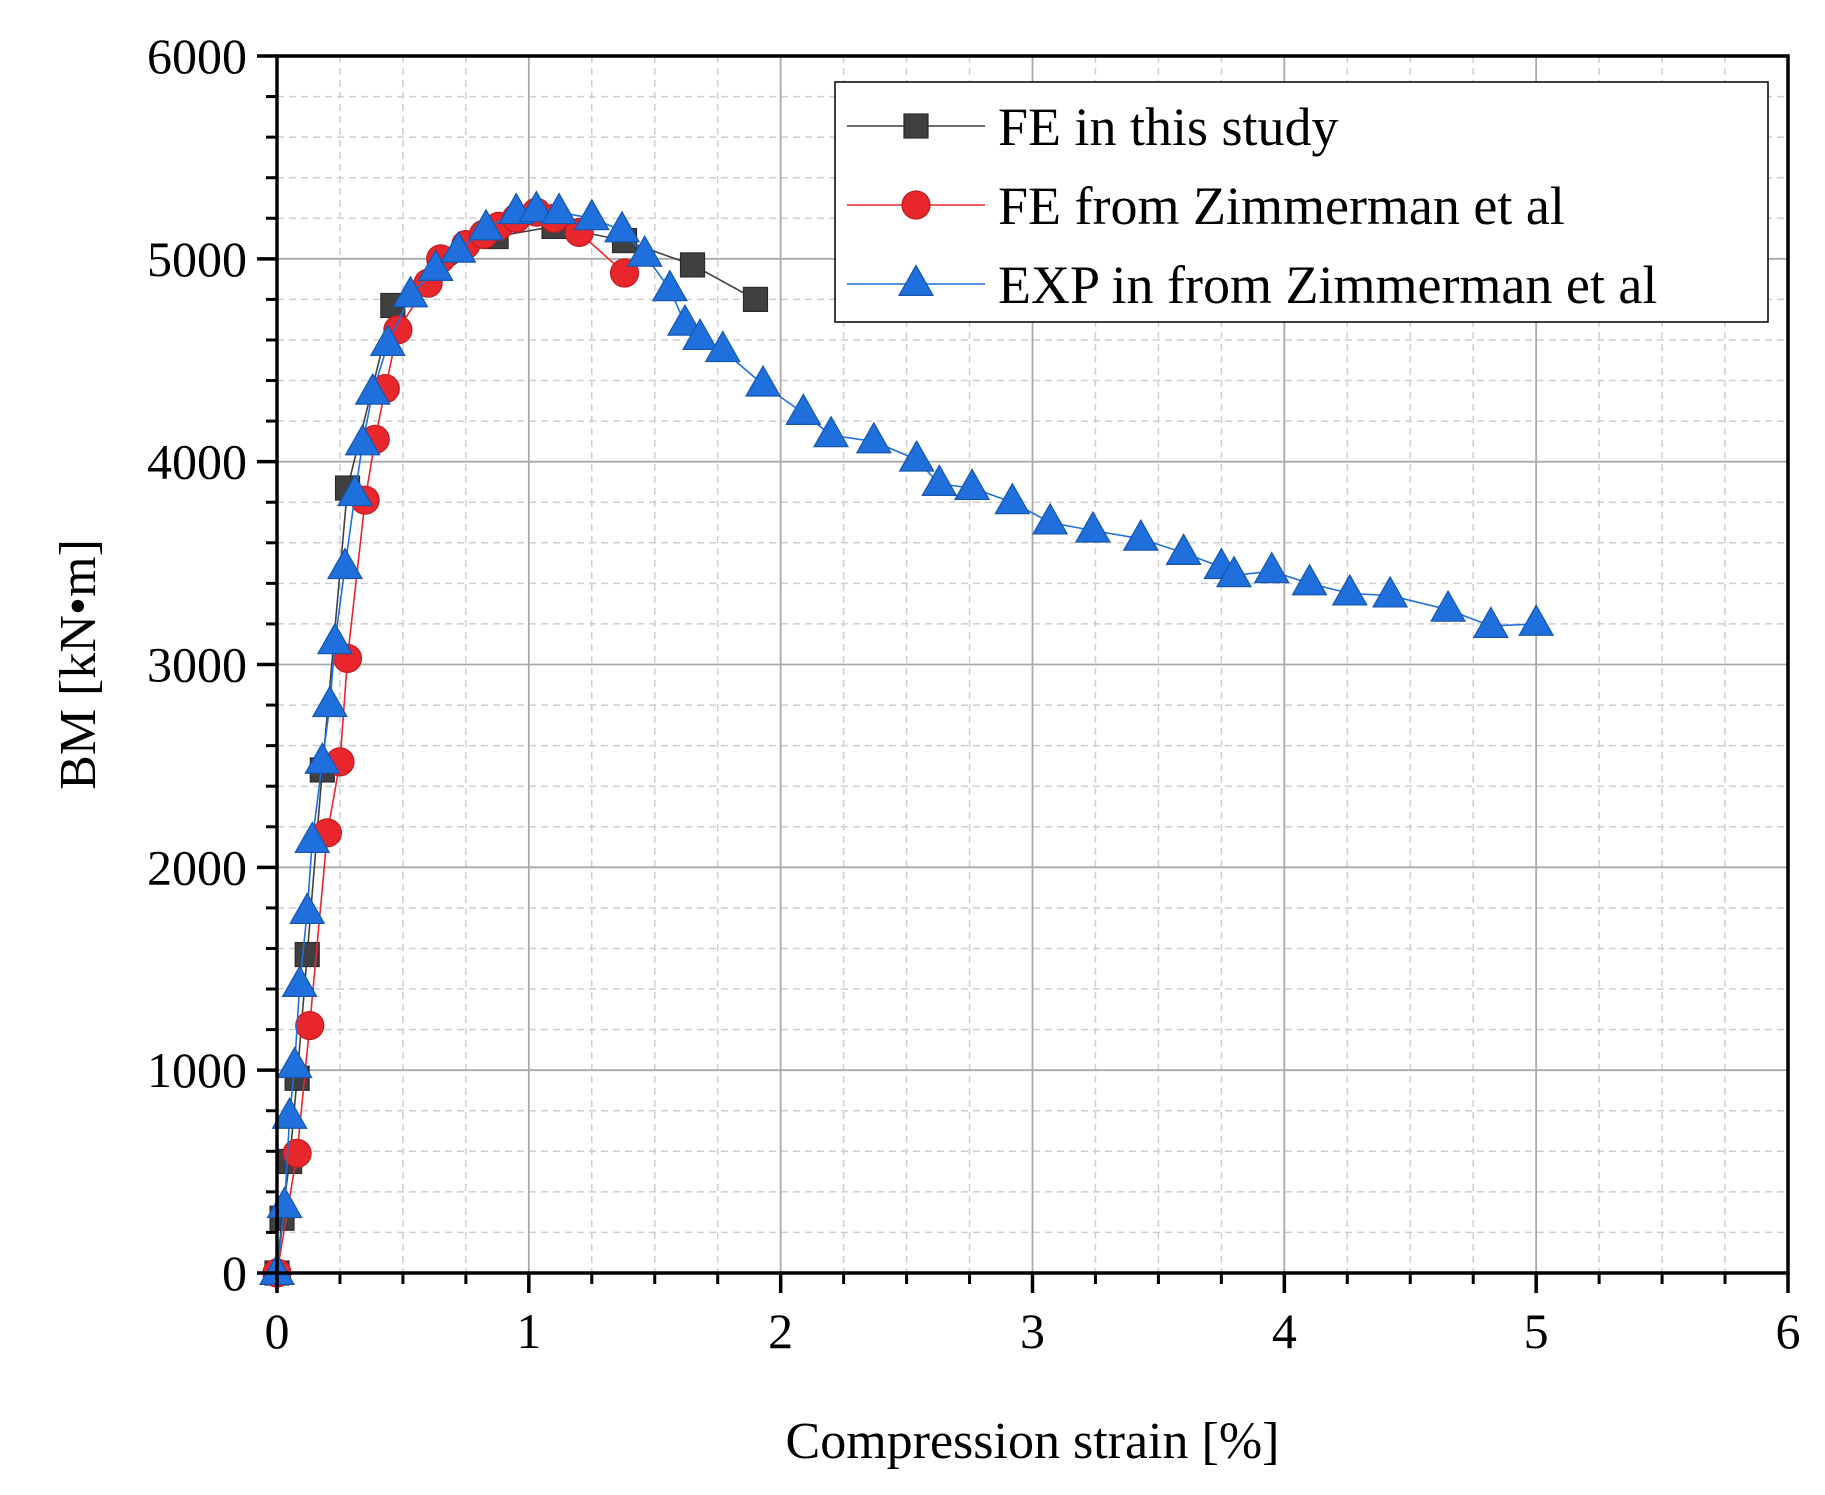  Describe the element at coordinates (1327, 285) in the screenshot. I see `legend-entry: EXP in from Zimmerman et al` at that location.